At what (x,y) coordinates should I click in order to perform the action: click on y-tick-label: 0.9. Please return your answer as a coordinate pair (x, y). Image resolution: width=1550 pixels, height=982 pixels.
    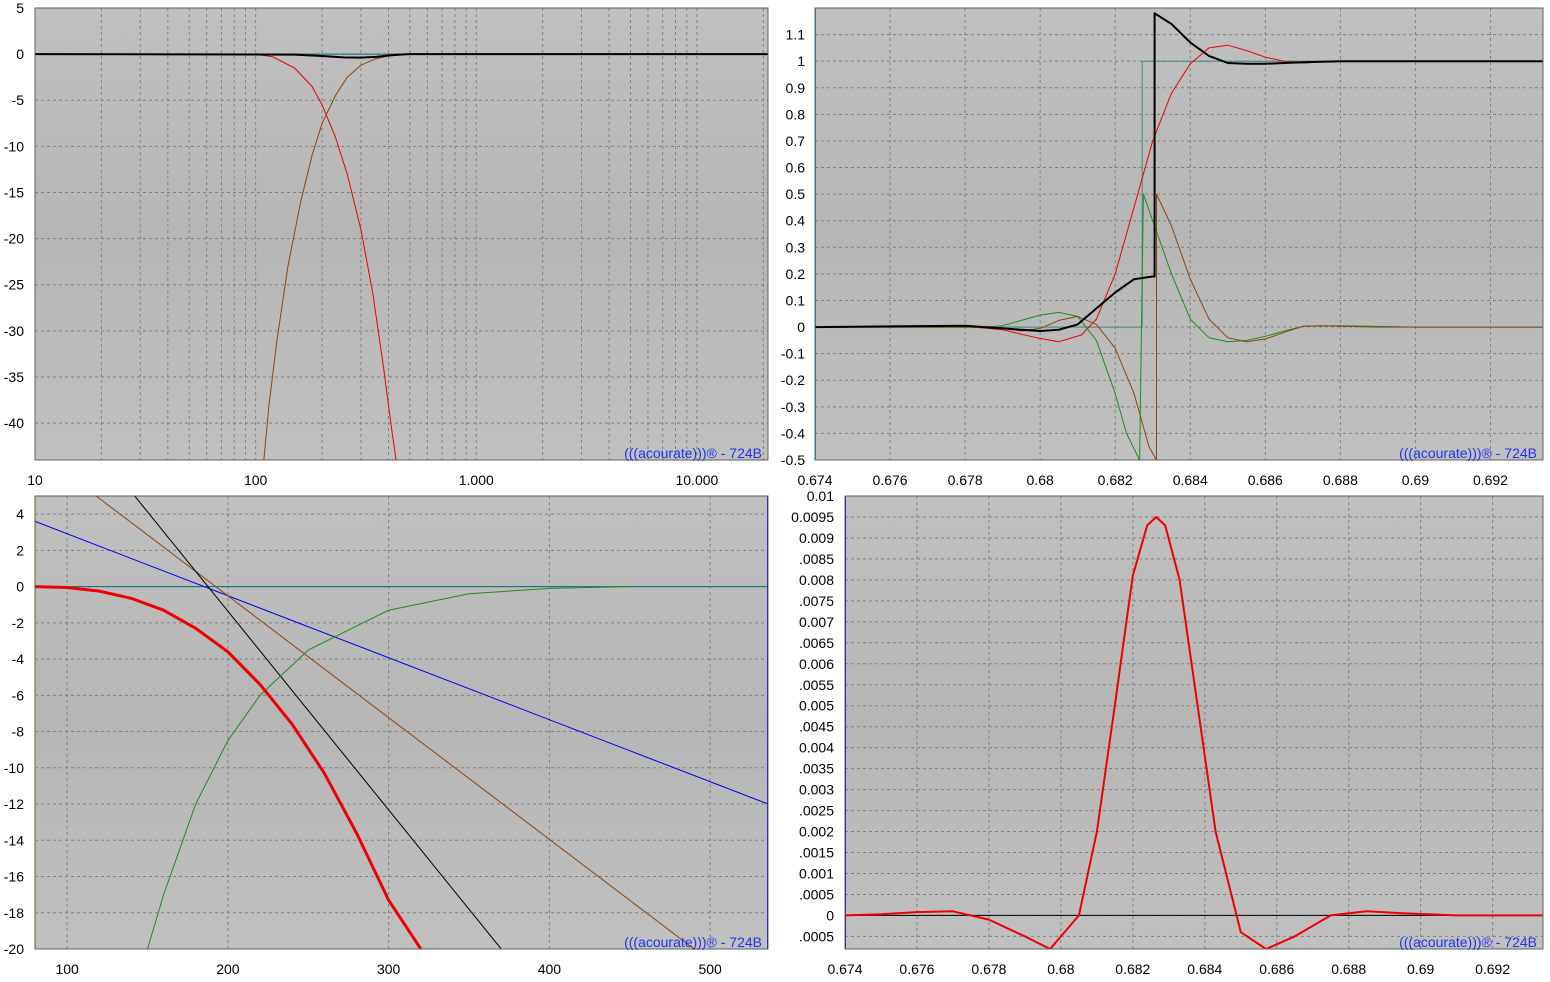
    Looking at the image, I should click on (796, 88).